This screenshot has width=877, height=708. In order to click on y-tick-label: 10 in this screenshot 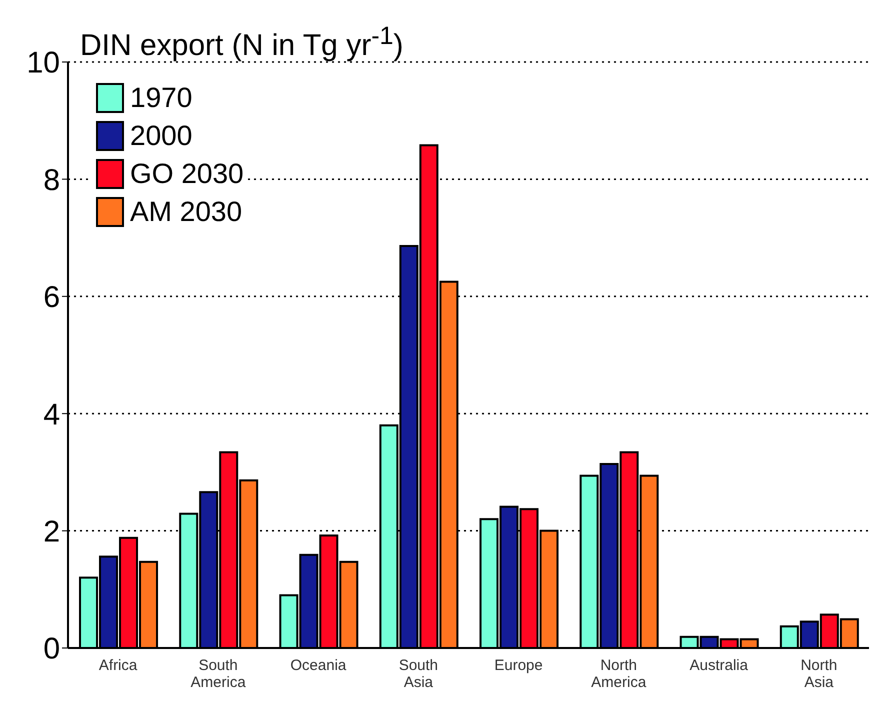, I will do `click(43, 63)`.